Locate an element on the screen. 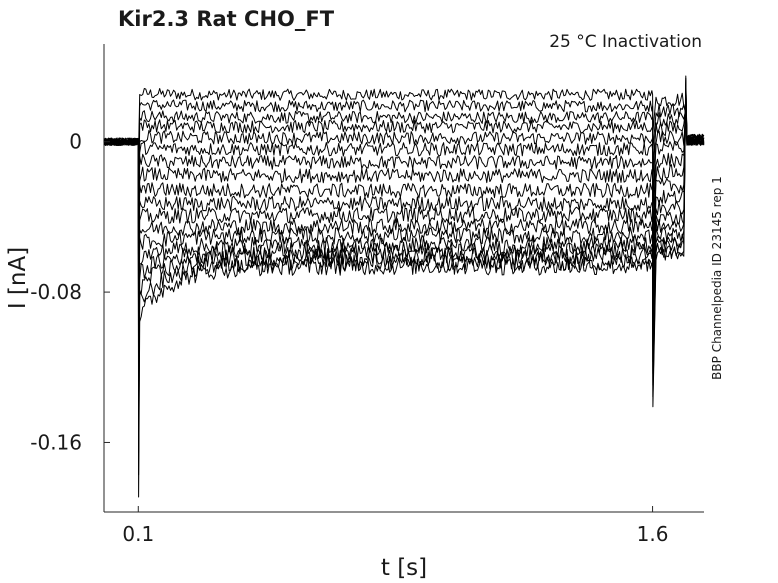  chart-subtitle: 25 °C Inactivation is located at coordinates (625, 42).